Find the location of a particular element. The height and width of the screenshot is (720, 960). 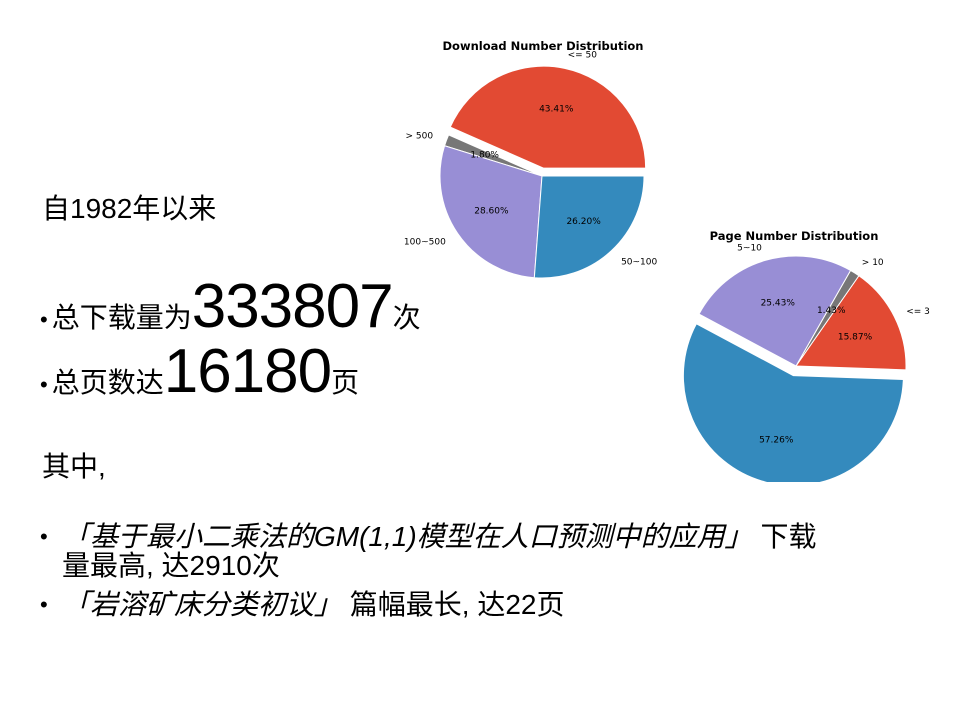

among-text: 其中, is located at coordinates (74, 466).